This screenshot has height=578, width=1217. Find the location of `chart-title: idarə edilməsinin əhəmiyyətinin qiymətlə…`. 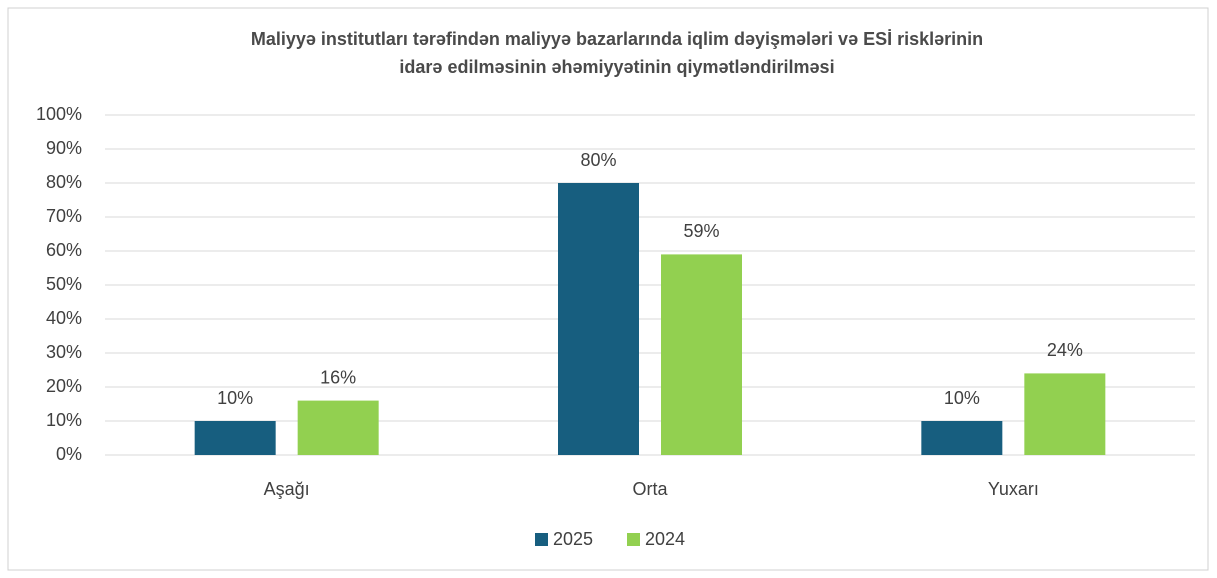

chart-title: idarə edilməsinin əhəmiyyətinin qiymətlə… is located at coordinates (616, 67).